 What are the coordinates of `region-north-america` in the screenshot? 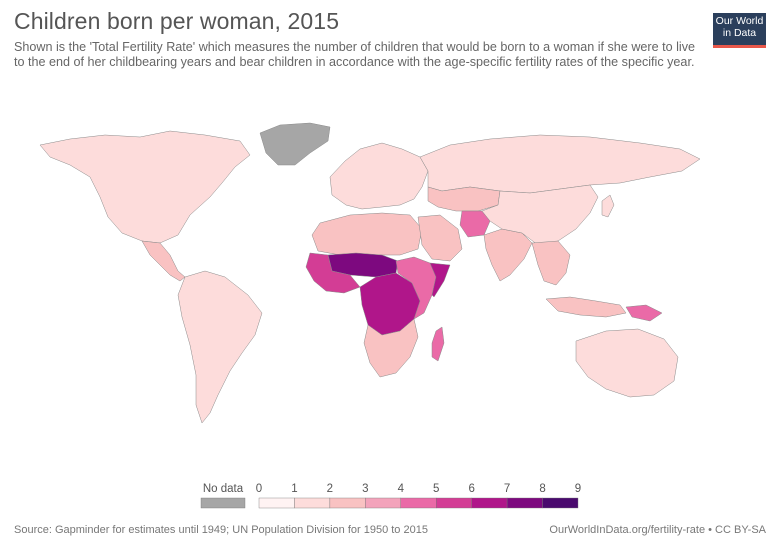 It's located at (145, 187).